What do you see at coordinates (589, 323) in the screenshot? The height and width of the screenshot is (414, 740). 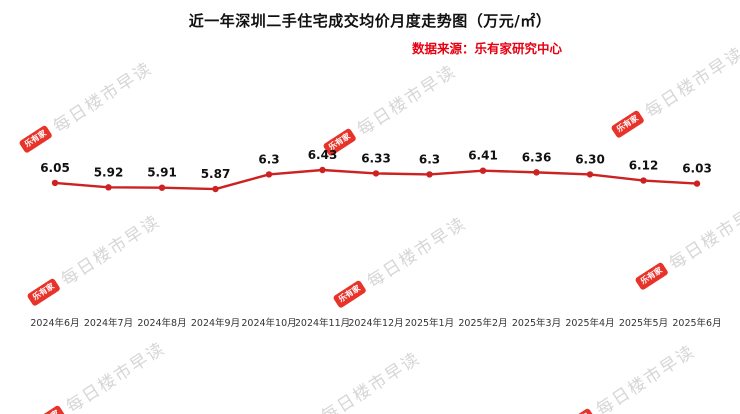 I see `x-axis-label: 2025年4月` at bounding box center [589, 323].